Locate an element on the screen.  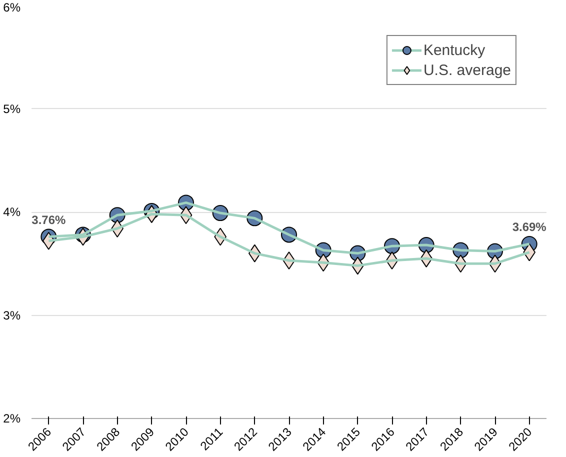
y-tick-label: 3% is located at coordinates (12, 315).